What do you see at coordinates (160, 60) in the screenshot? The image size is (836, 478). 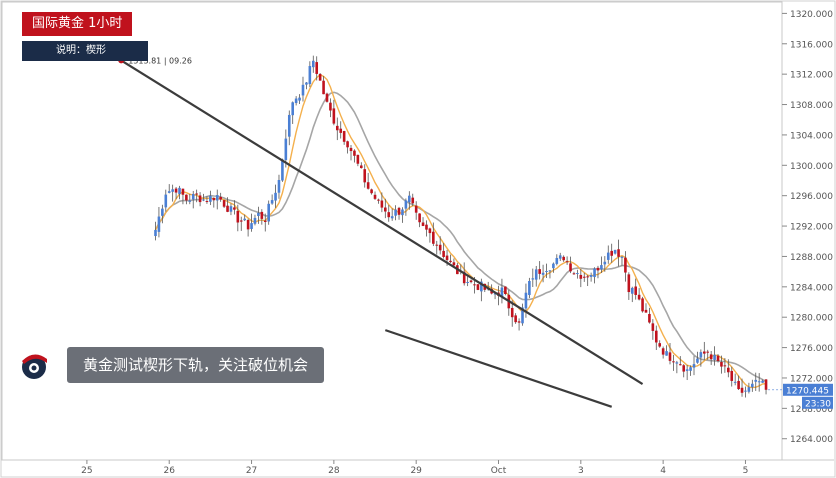 I see `peak-label: 1313.81 | 09.26` at bounding box center [160, 60].